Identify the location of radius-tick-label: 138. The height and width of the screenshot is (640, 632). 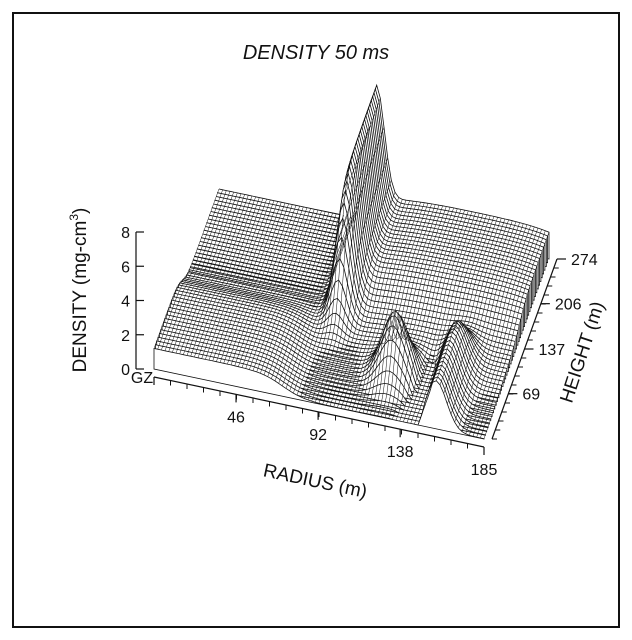
(400, 452).